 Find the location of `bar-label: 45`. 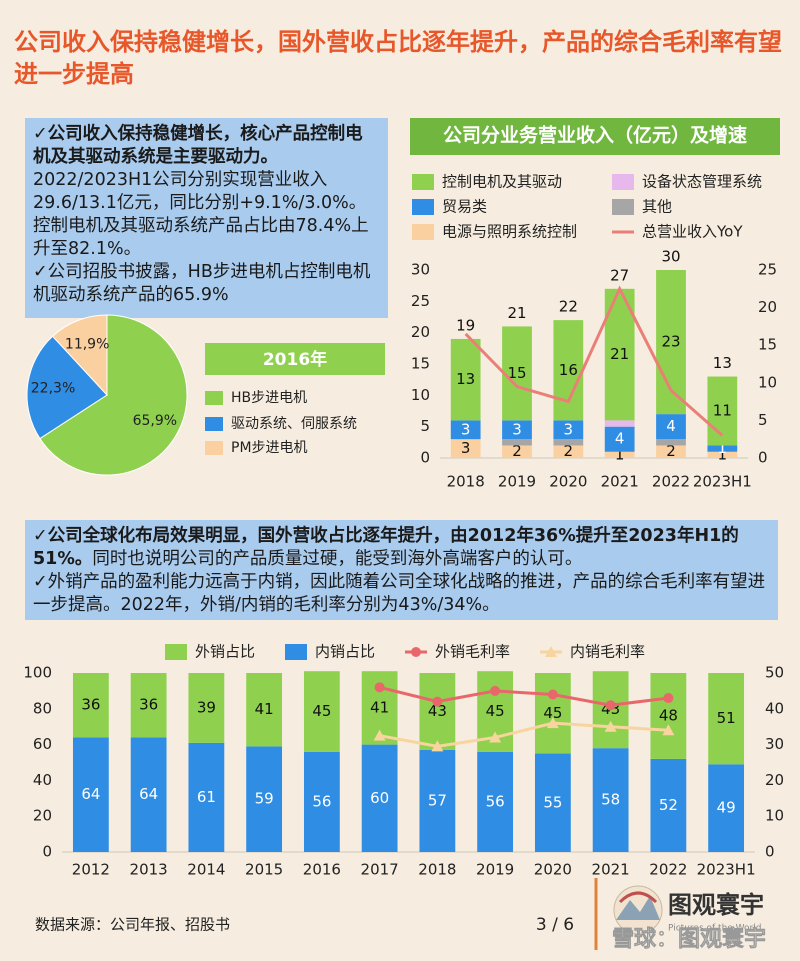

bar-label: 45 is located at coordinates (321, 711).